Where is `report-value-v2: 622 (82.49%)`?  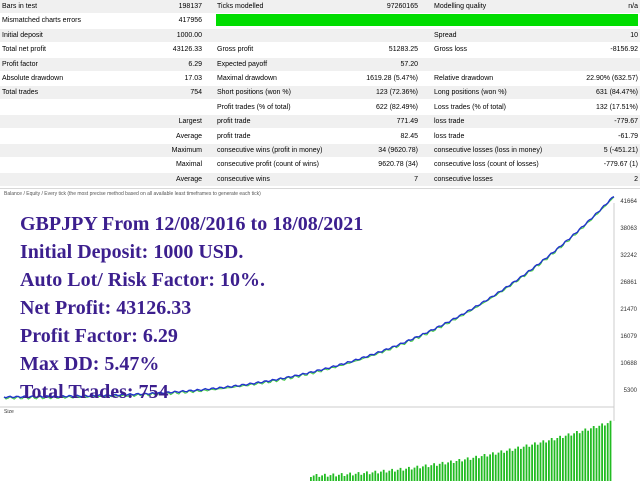 report-value-v2: 622 (82.49%) is located at coordinates (359, 107).